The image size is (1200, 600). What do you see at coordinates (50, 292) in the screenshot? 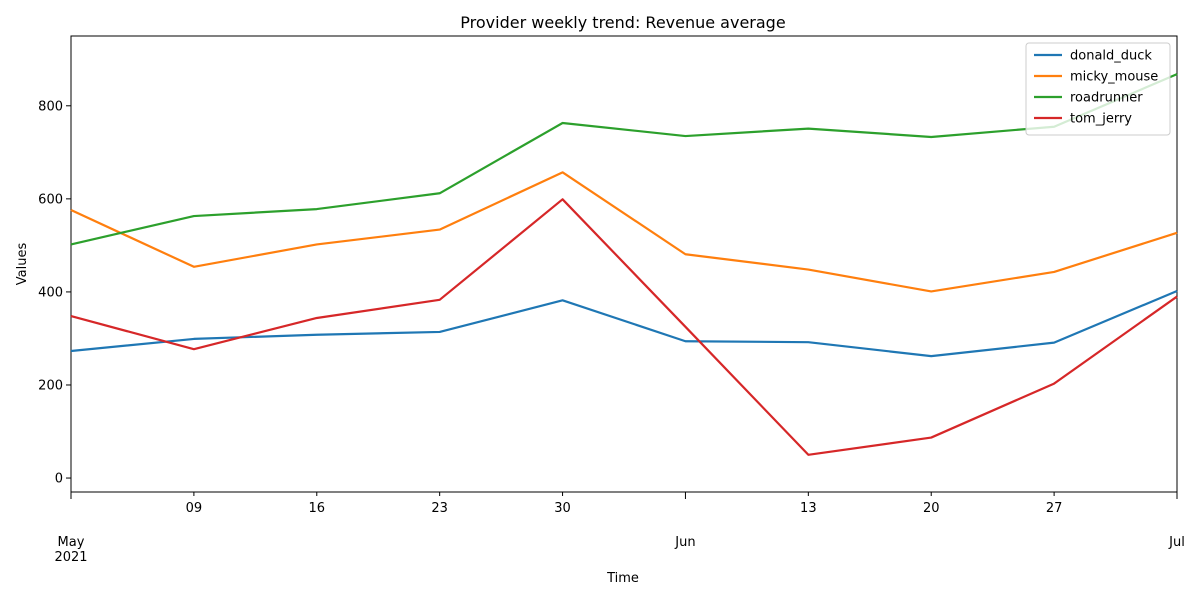
I see `y-tick-label: 400` at bounding box center [50, 292].